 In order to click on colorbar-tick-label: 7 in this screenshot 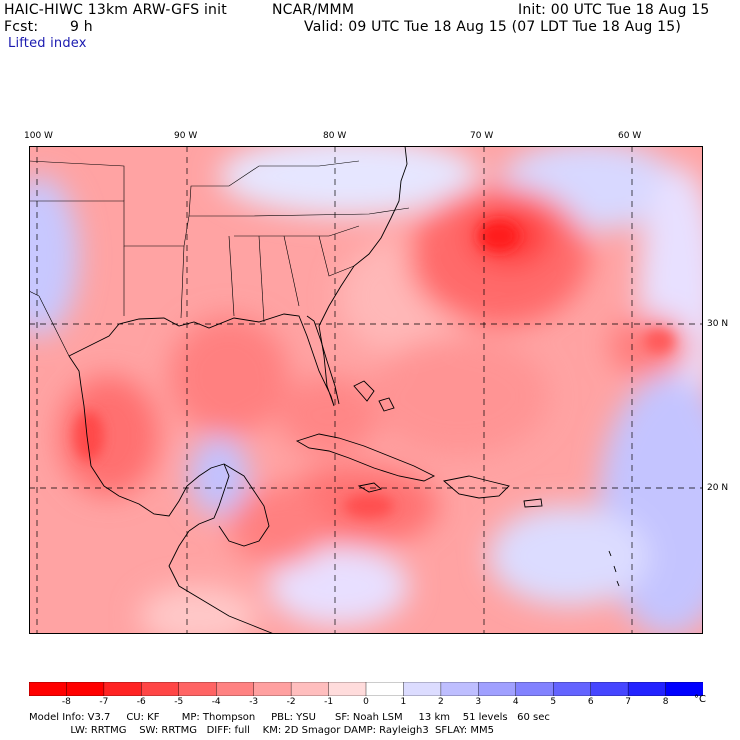, I will do `click(628, 702)`.